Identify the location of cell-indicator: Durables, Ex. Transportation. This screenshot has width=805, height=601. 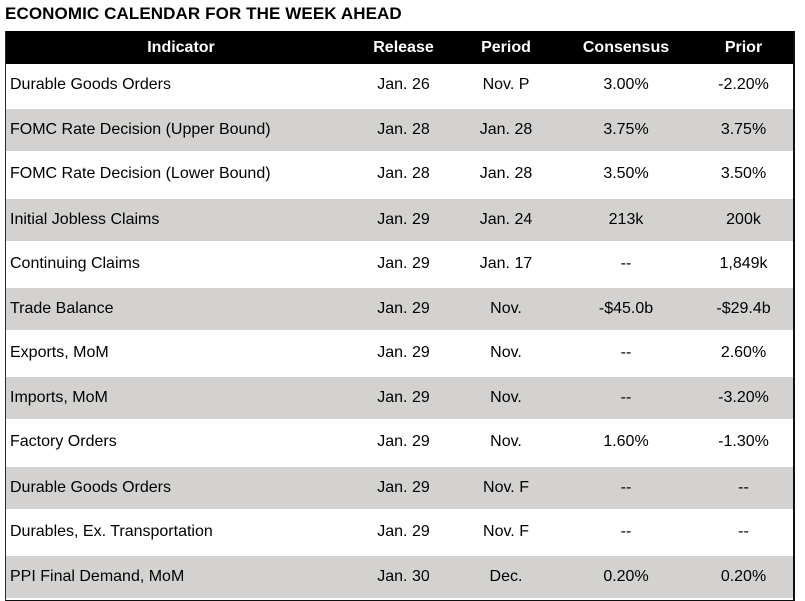
(111, 531).